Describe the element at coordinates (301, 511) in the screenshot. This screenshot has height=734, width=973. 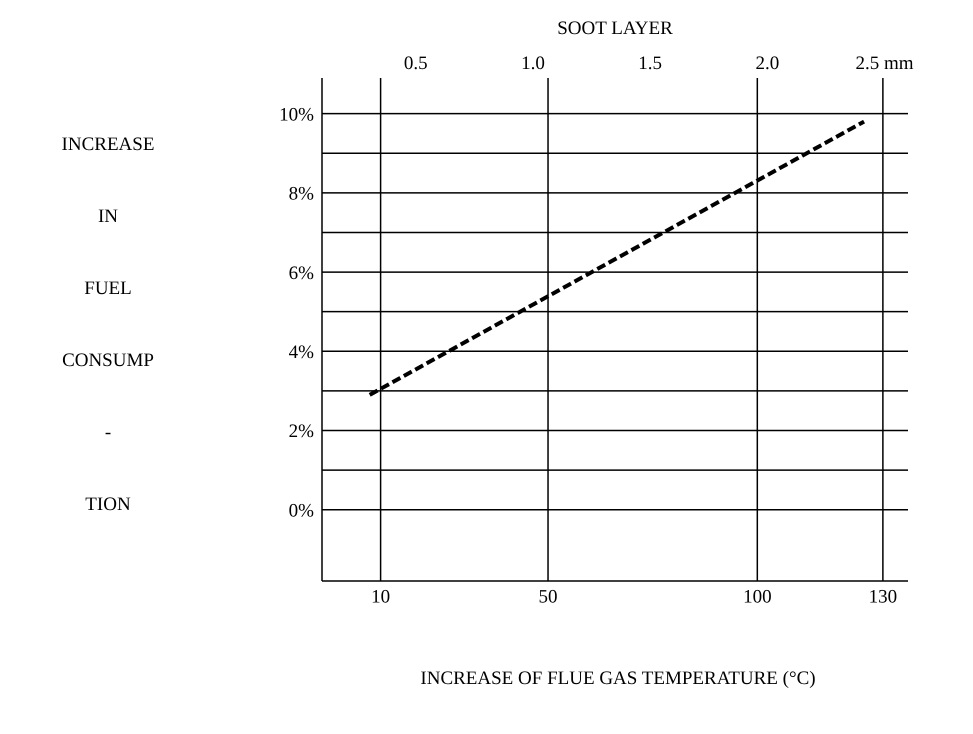
I see `y-tick-label: 0%` at that location.